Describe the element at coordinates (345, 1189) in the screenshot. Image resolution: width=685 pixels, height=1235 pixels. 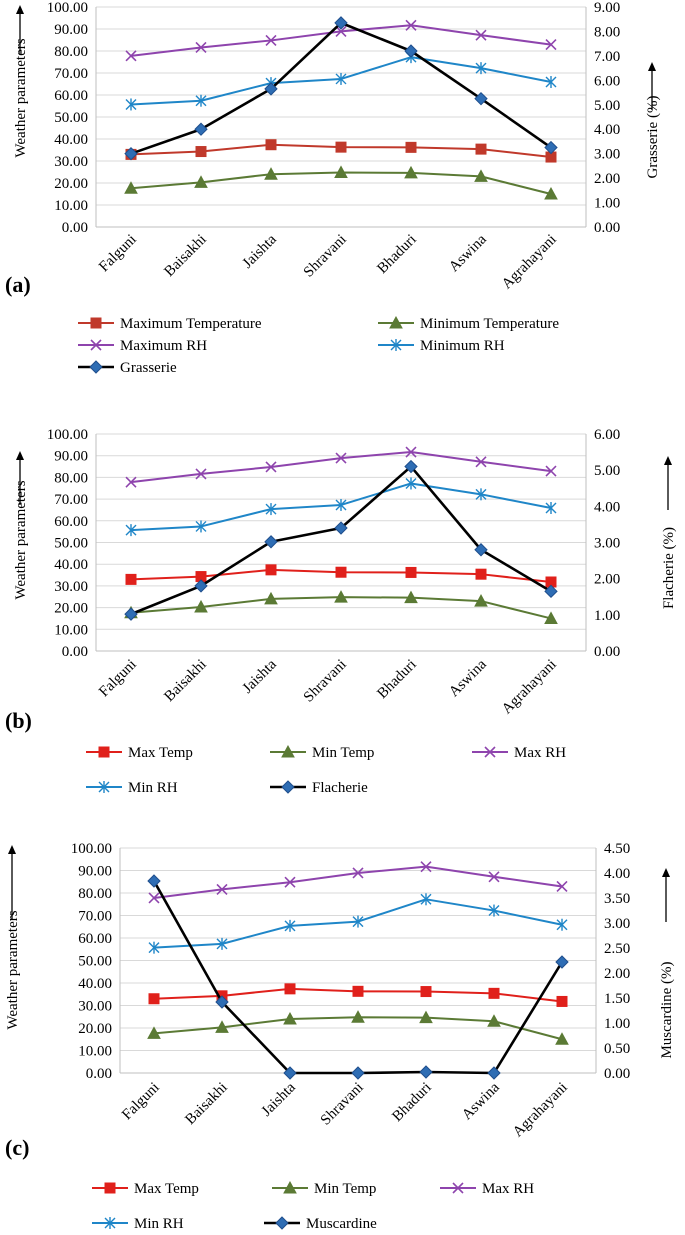
I see `legend-label: Min Temp` at that location.